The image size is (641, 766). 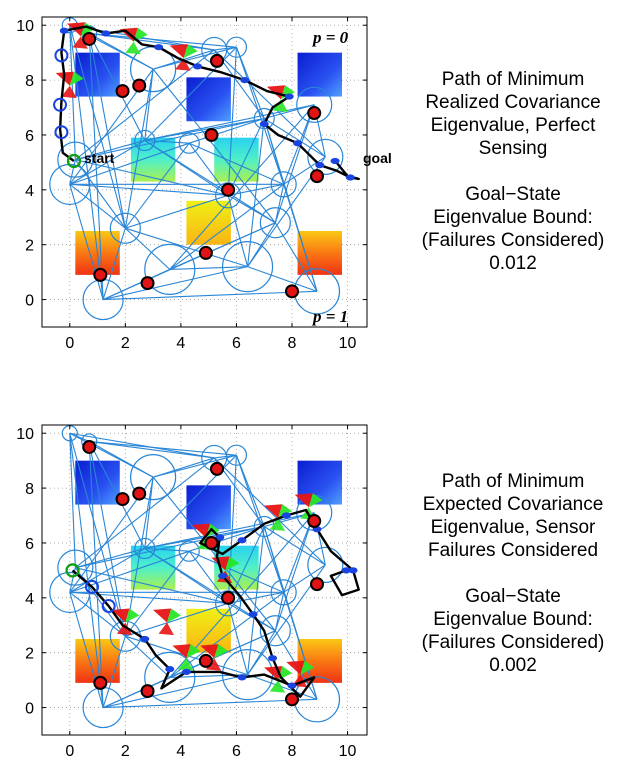 What do you see at coordinates (29, 544) in the screenshot?
I see `y-tick-label: 6` at bounding box center [29, 544].